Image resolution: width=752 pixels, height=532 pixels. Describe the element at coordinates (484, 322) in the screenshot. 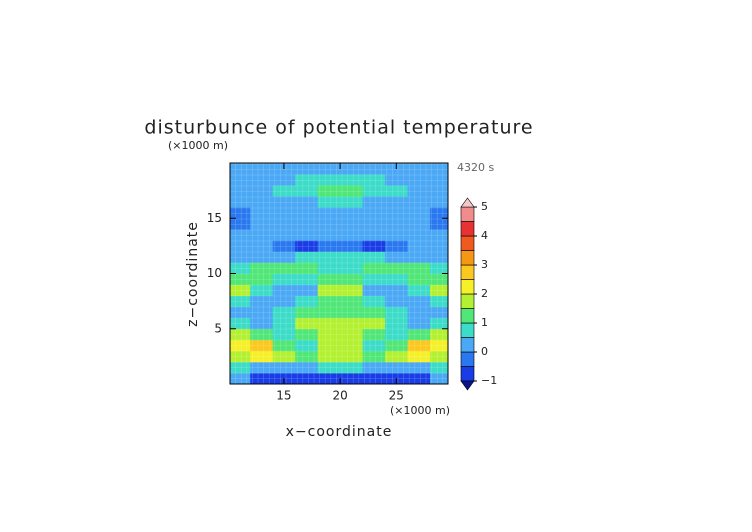

I see `colorbar-label: 1` at that location.